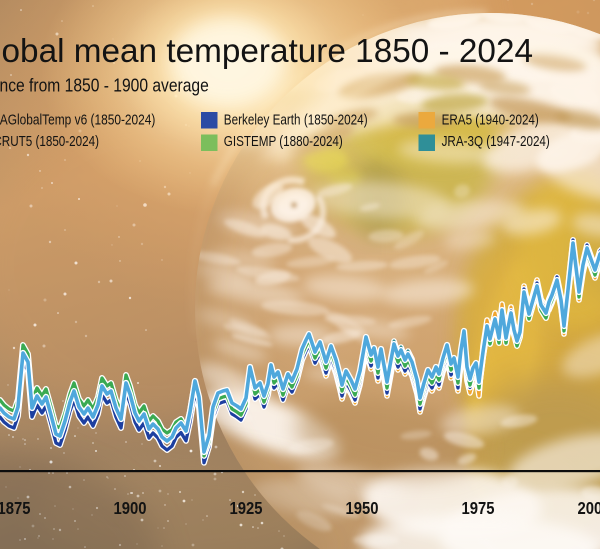 The height and width of the screenshot is (549, 600). I want to click on svg-text: 1900, so click(130, 508).